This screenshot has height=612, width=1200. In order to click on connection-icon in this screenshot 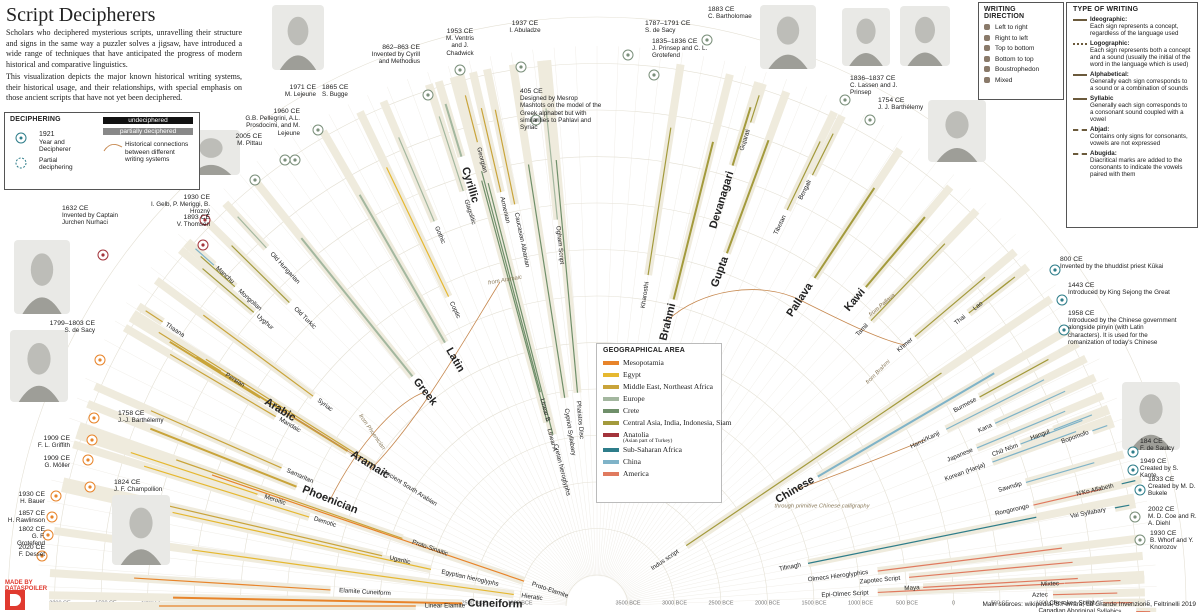, I will do `click(113, 147)`.